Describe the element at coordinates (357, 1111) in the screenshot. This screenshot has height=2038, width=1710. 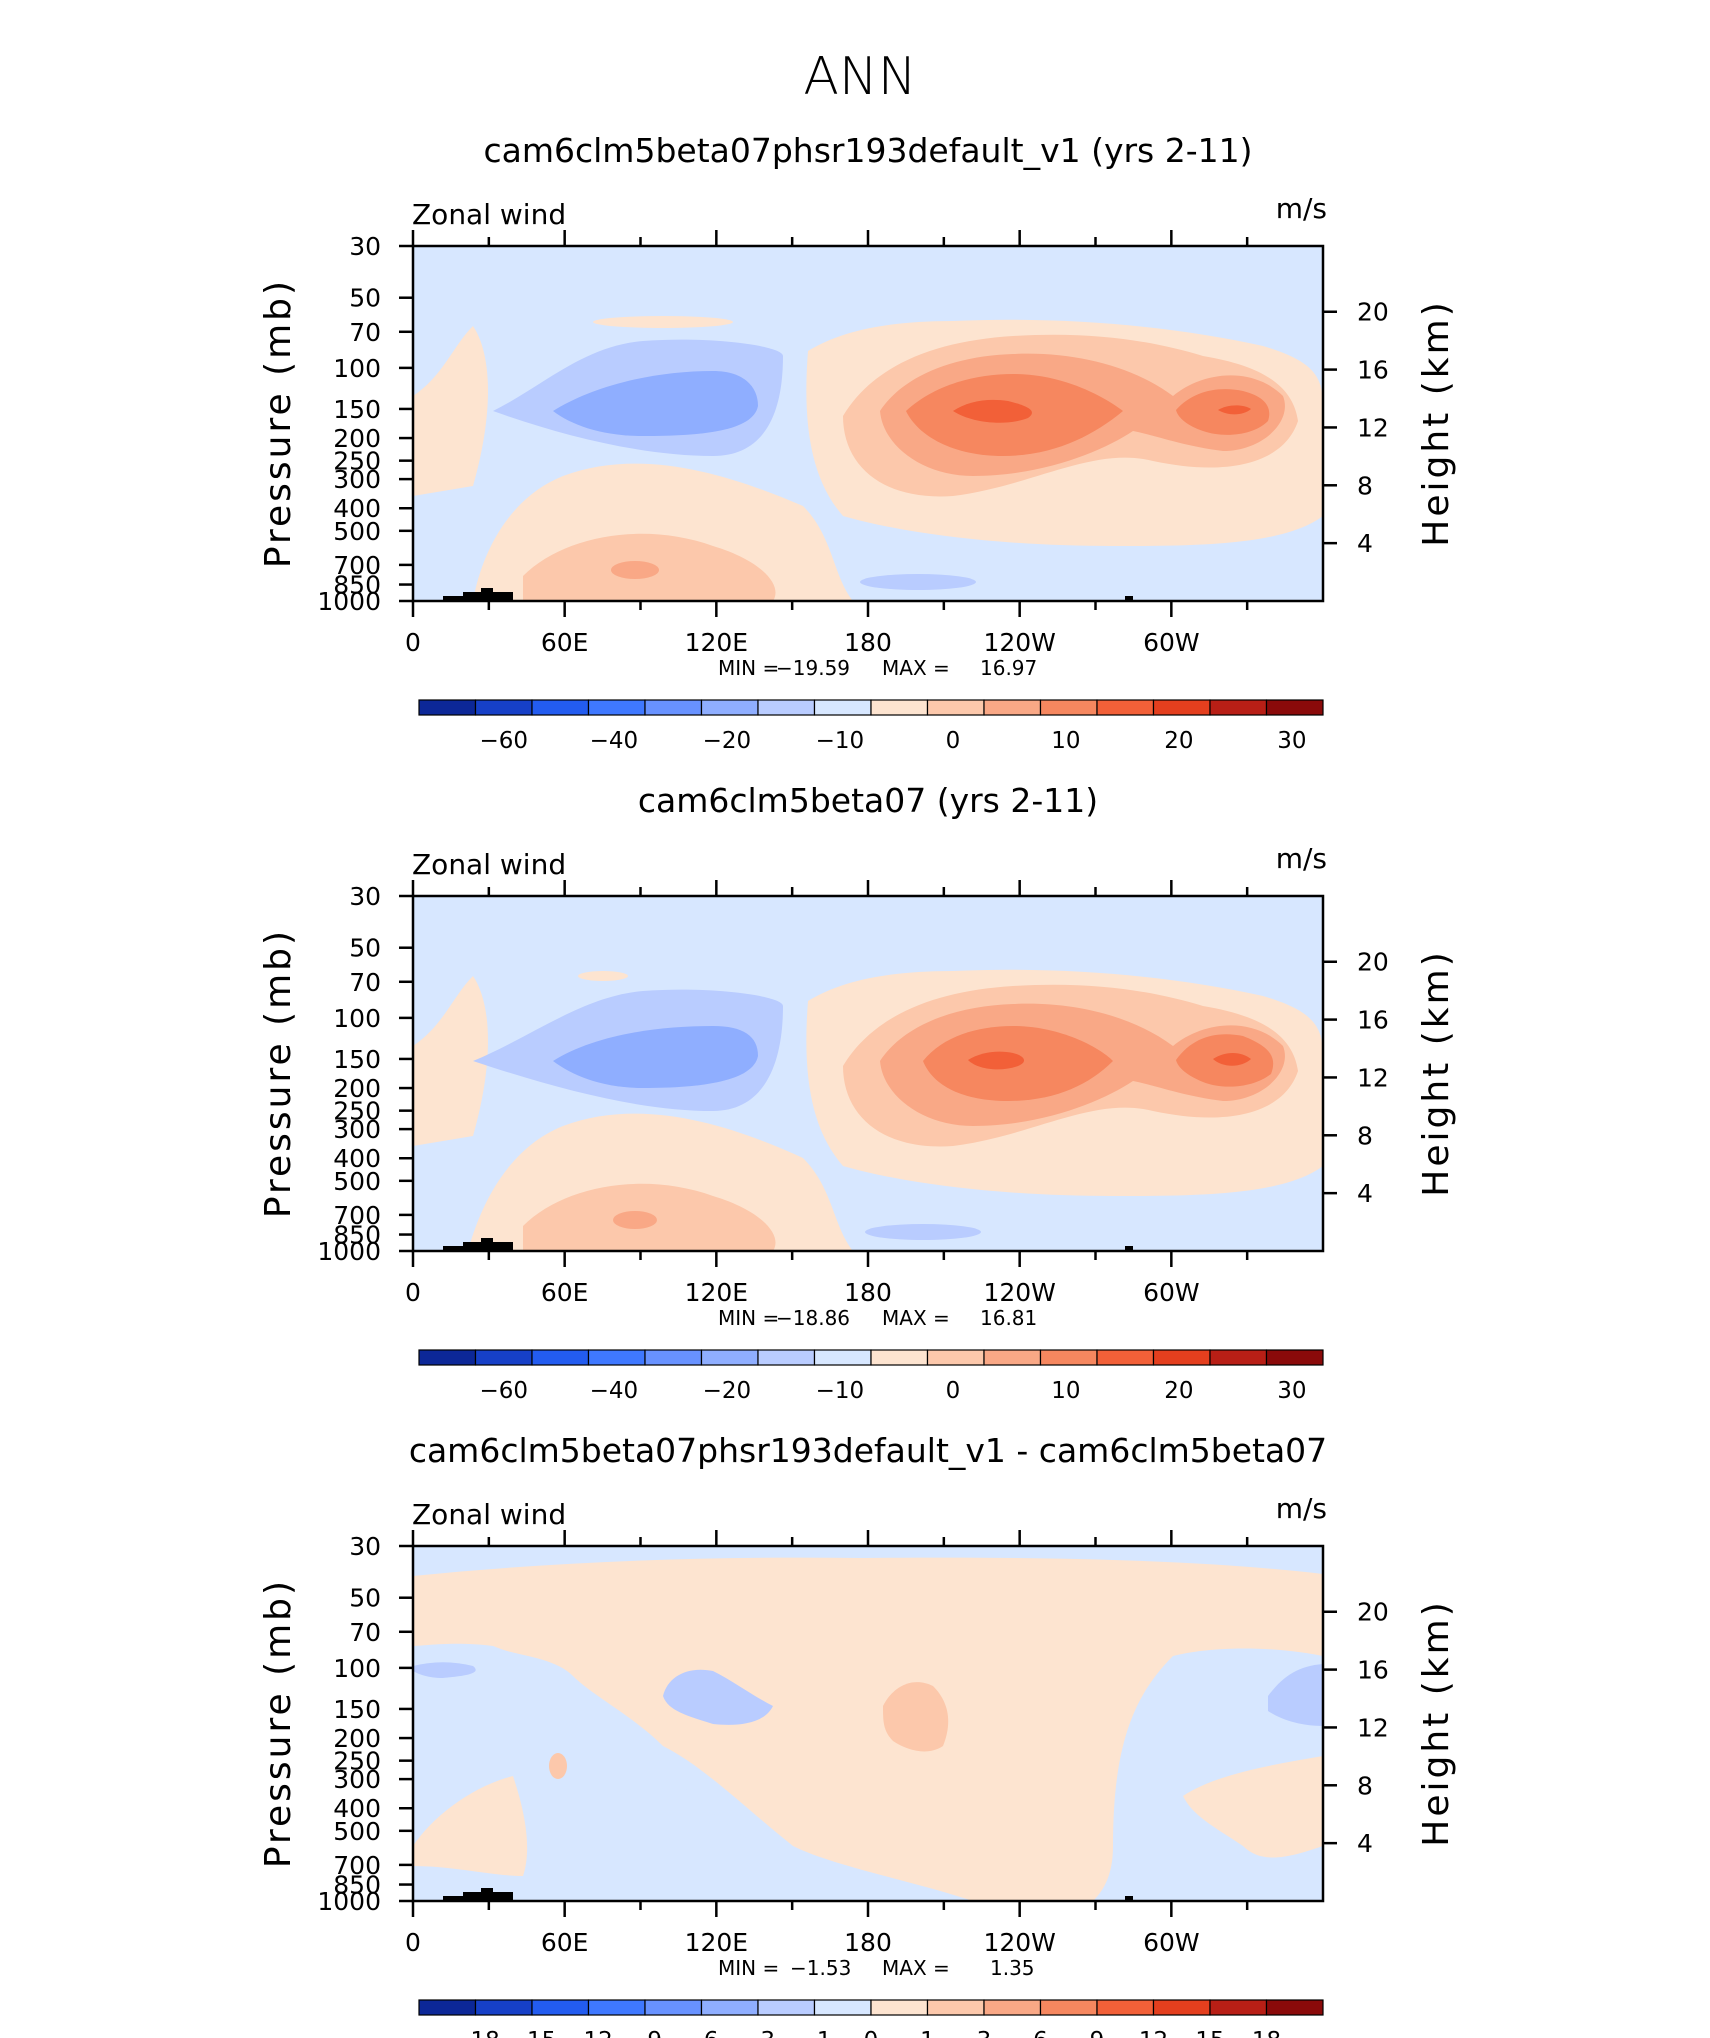
I see `panel-2-y-tick-label: 250` at that location.